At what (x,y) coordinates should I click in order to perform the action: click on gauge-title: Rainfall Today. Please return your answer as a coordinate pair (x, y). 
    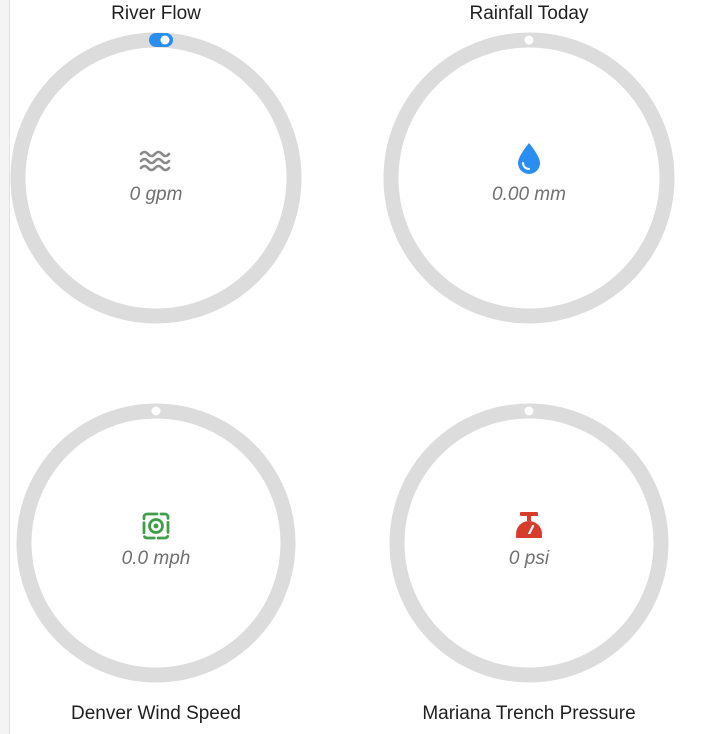
    Looking at the image, I should click on (529, 13).